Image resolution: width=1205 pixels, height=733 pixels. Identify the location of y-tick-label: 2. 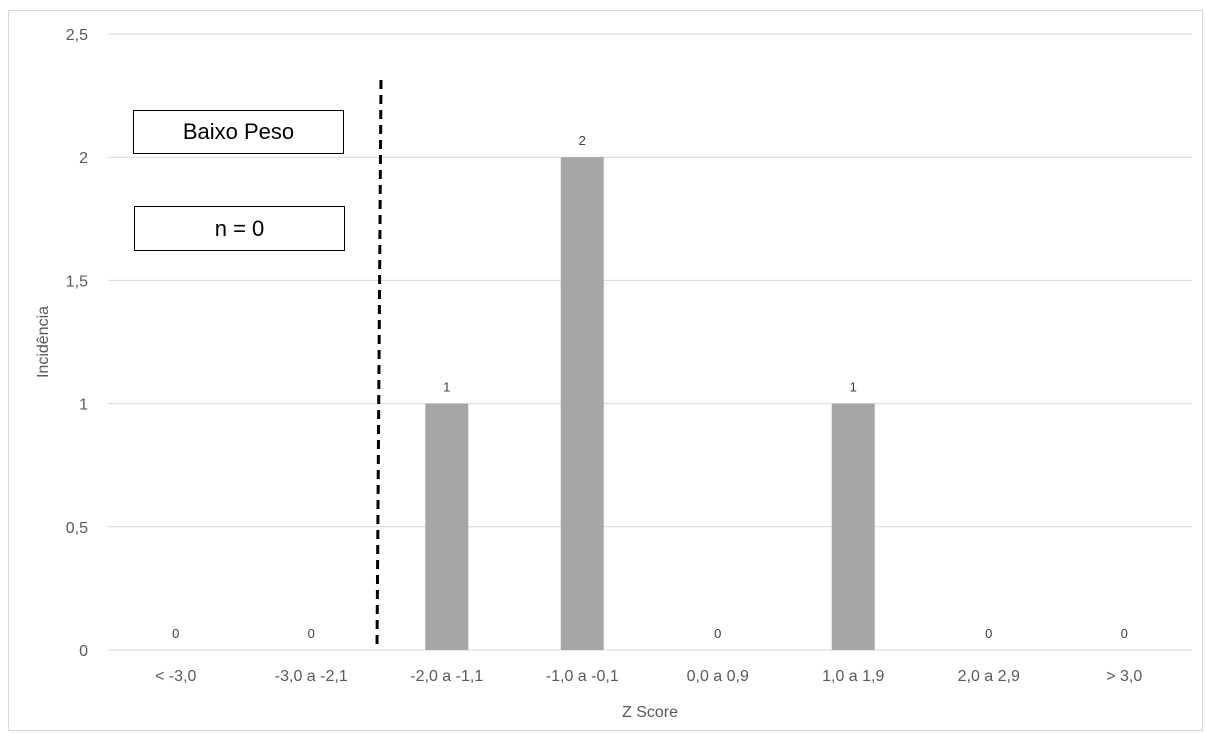
(83, 158).